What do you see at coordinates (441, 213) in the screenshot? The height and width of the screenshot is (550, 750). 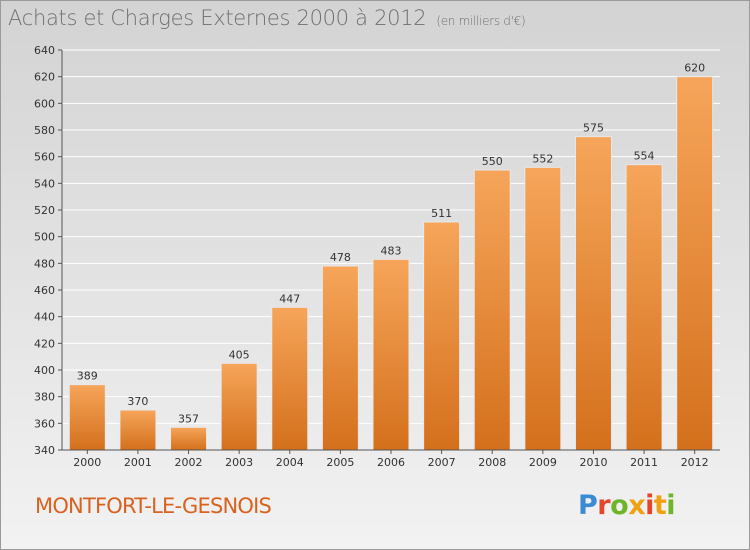 I see `data-label: 511` at bounding box center [441, 213].